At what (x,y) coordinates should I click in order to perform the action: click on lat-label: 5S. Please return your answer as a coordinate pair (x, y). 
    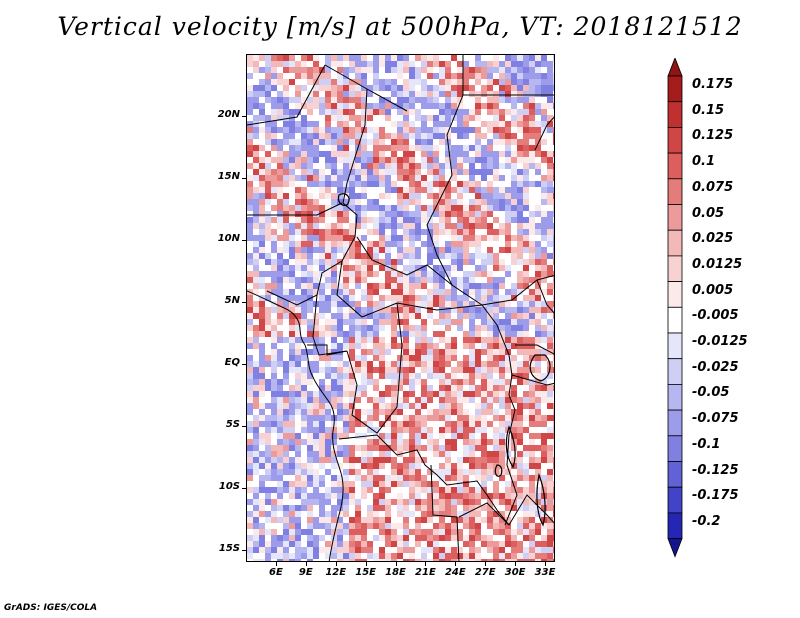
    Looking at the image, I should click on (232, 424).